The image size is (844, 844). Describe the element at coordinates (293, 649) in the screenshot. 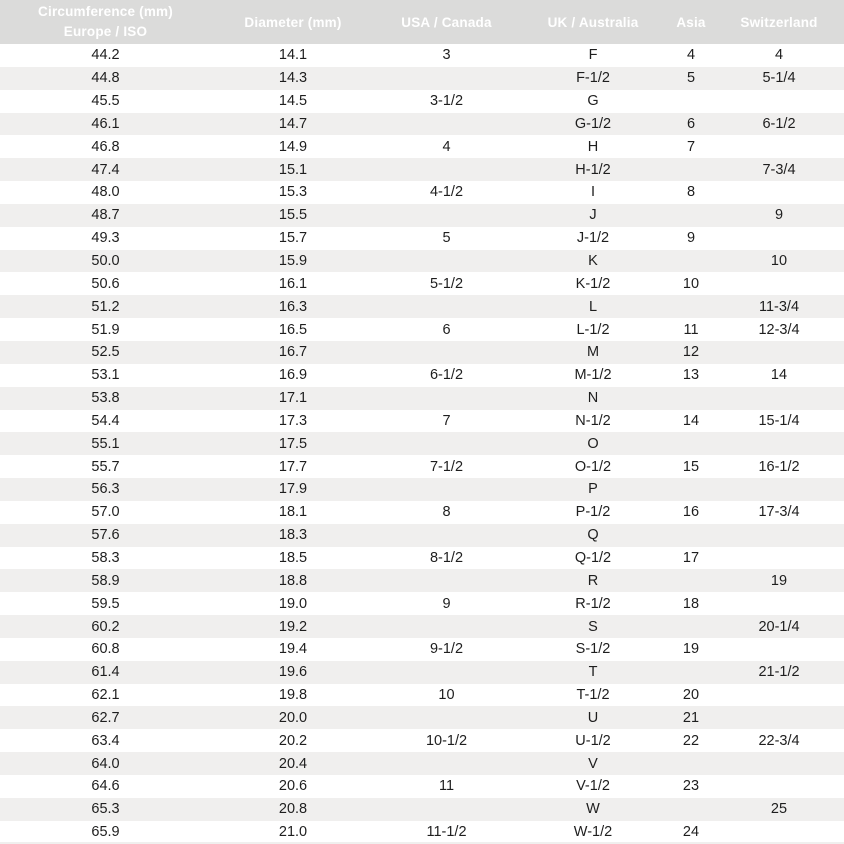

I see `cell-diameter: 19.4` at that location.